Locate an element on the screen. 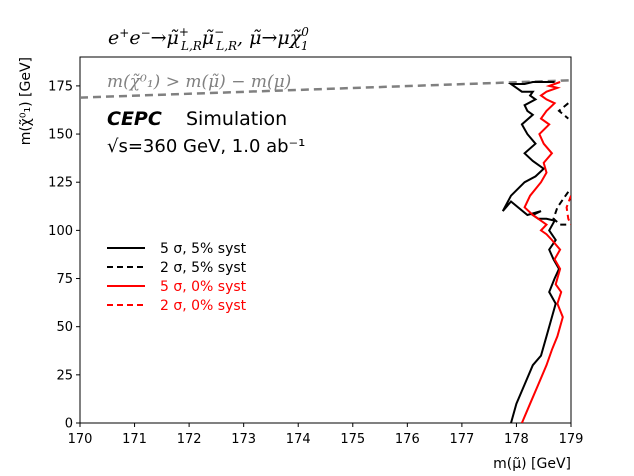  x-tick-label: 170 is located at coordinates (80, 439).